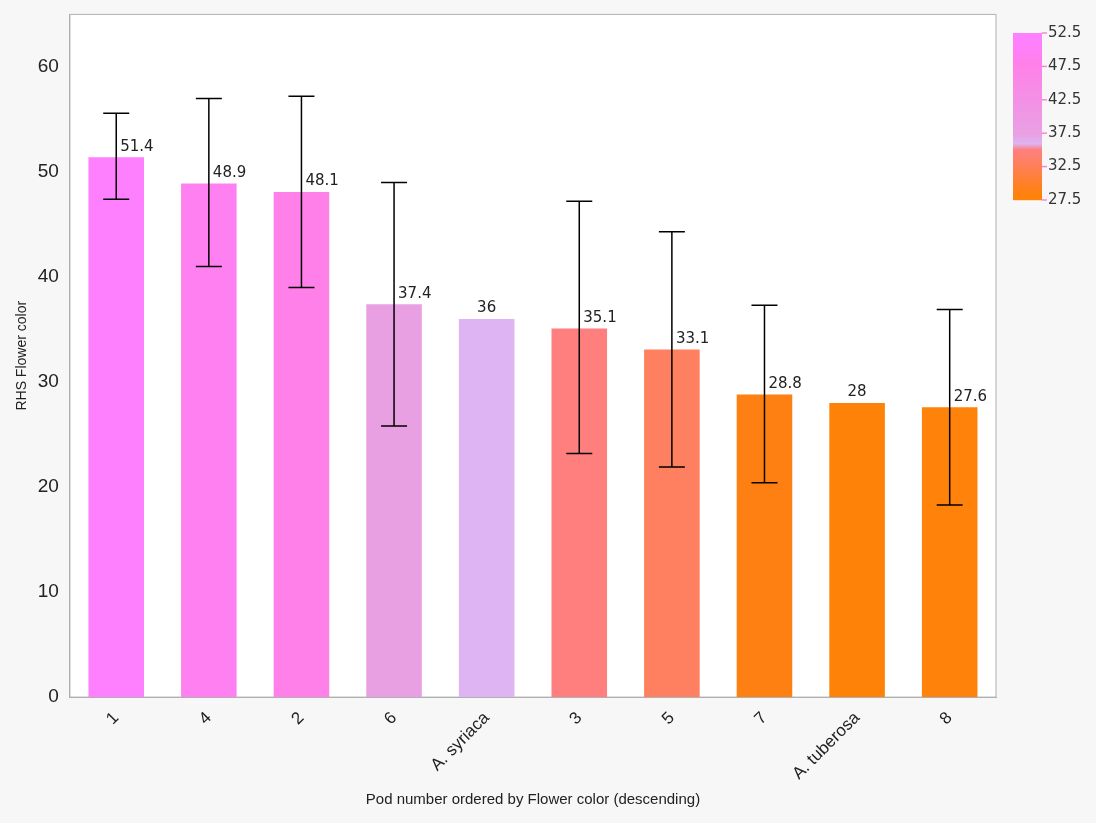 The height and width of the screenshot is (823, 1096). Describe the element at coordinates (48, 171) in the screenshot. I see `y-tick-label: 50` at that location.